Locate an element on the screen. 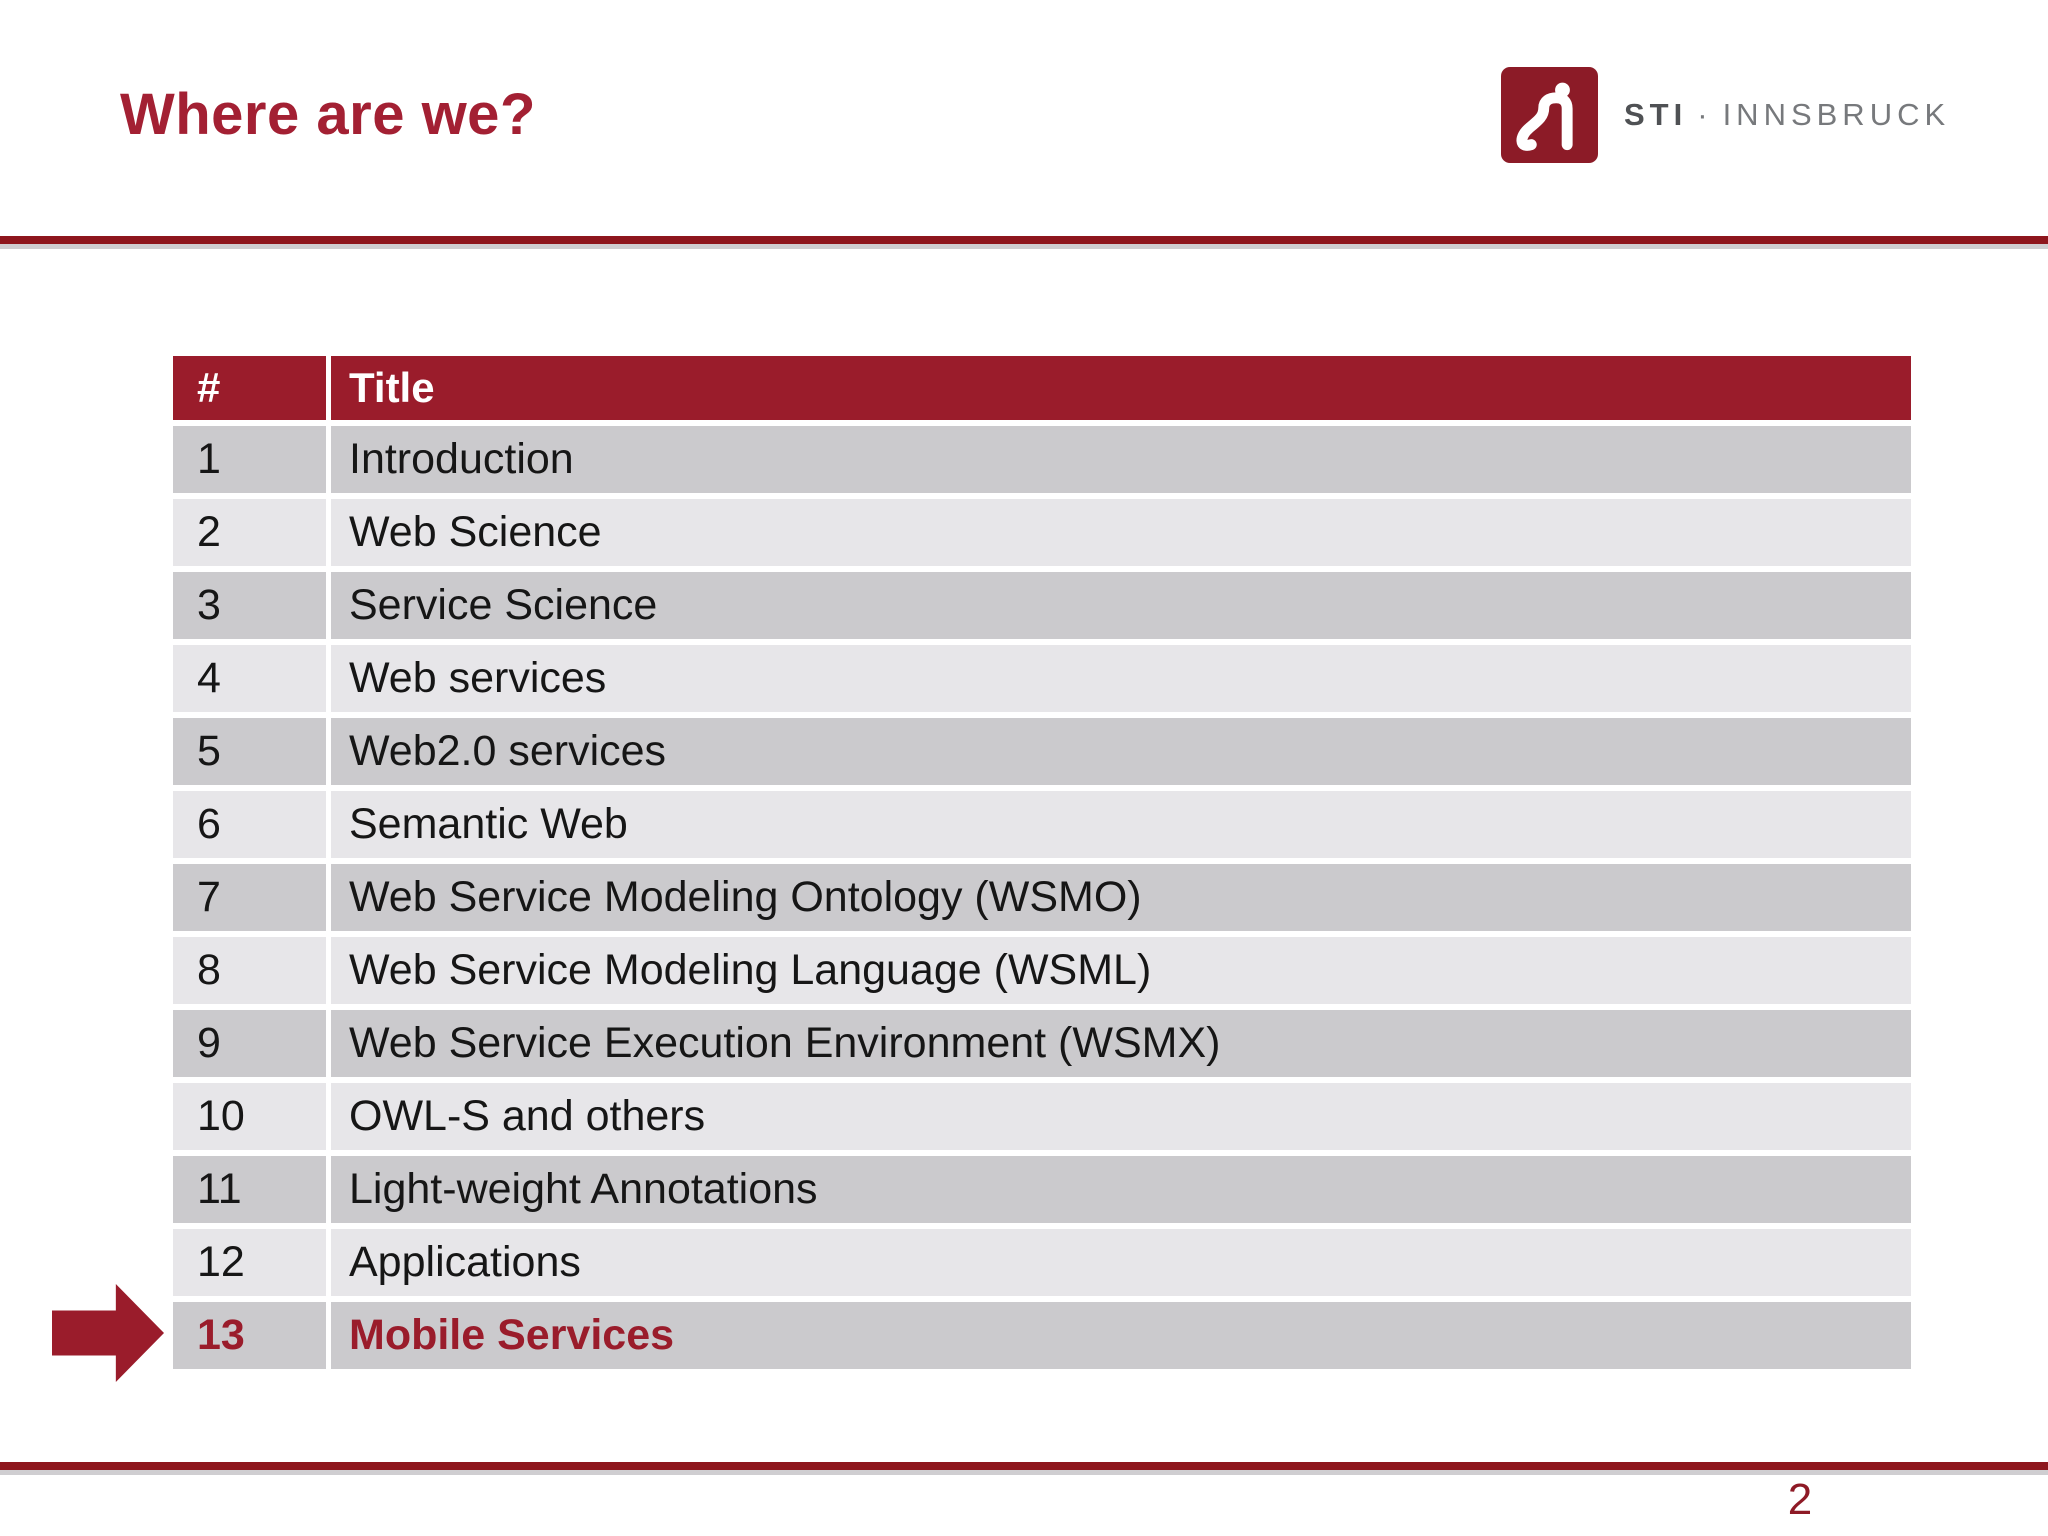 The width and height of the screenshot is (2048, 1536). page-title: Where are we? is located at coordinates (328, 114).